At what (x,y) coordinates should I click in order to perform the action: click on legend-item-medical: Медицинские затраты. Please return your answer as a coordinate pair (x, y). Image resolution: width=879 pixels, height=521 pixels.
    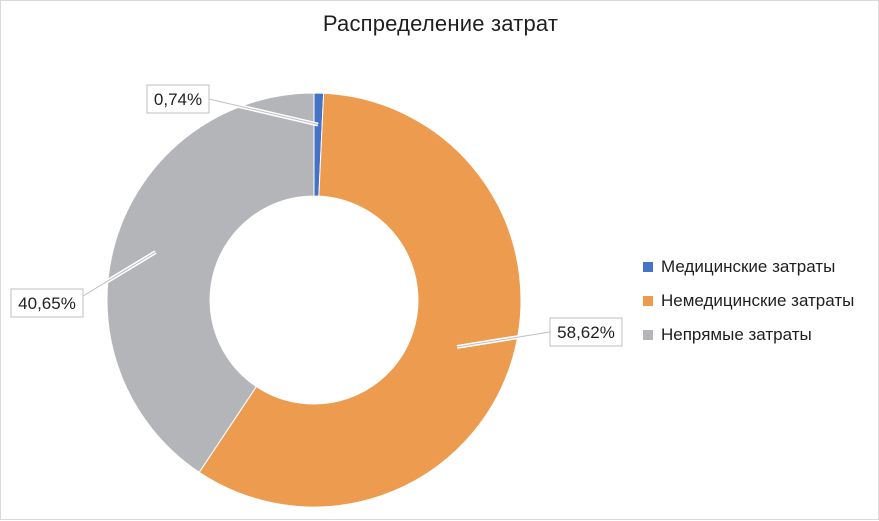
    Looking at the image, I should click on (748, 267).